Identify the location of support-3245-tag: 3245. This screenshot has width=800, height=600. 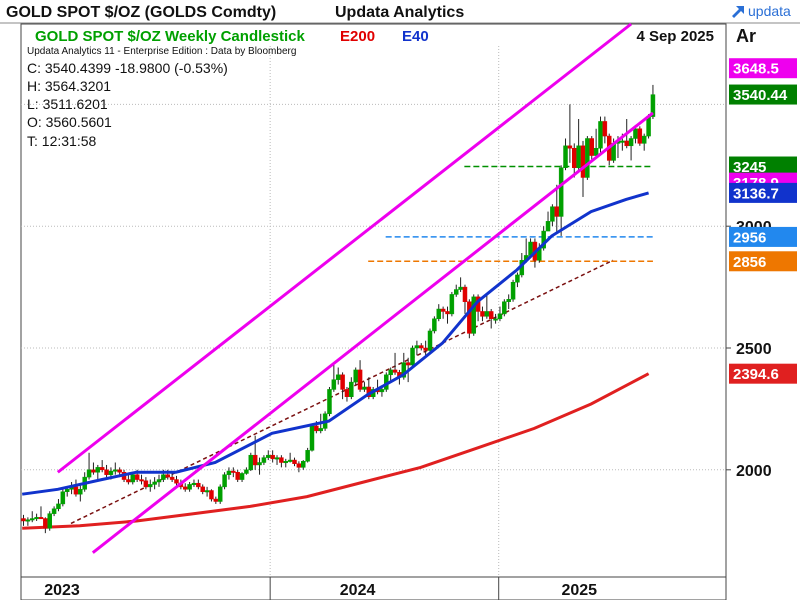
(749, 167).